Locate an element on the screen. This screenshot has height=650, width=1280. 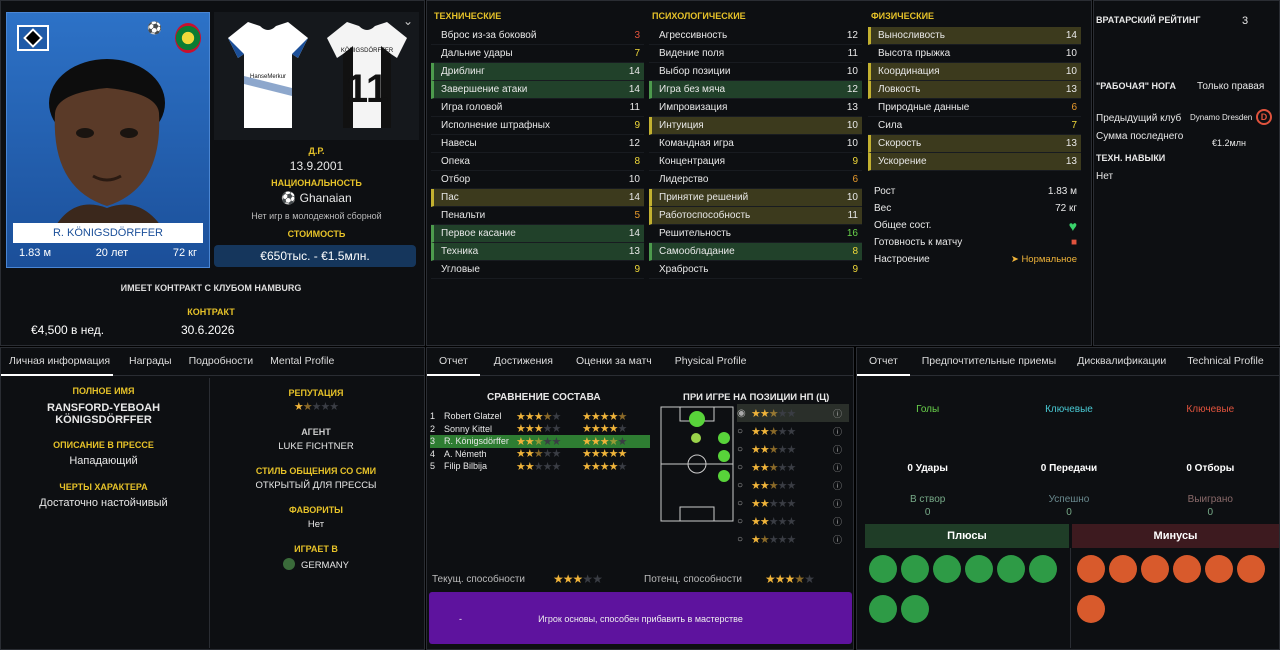
attribute-row: Координация 10 is located at coordinates (974, 72).